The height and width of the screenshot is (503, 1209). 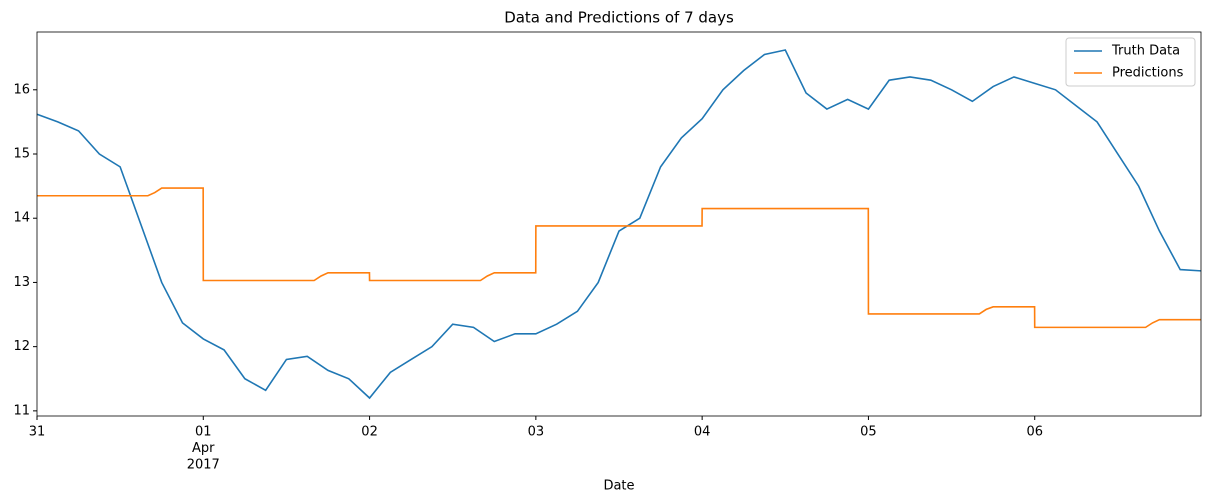 What do you see at coordinates (21, 89) in the screenshot?
I see `y-tick-label: 16` at bounding box center [21, 89].